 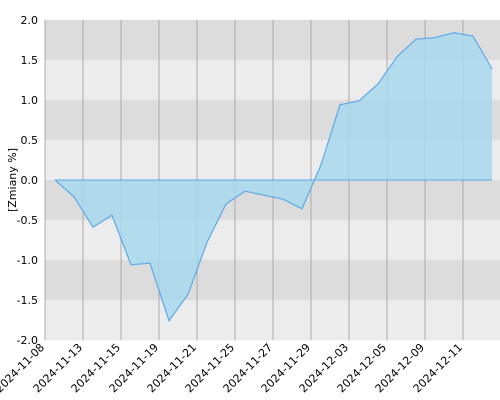 What do you see at coordinates (30, 20) in the screenshot?
I see `y-tick-label: 2.0` at bounding box center [30, 20].